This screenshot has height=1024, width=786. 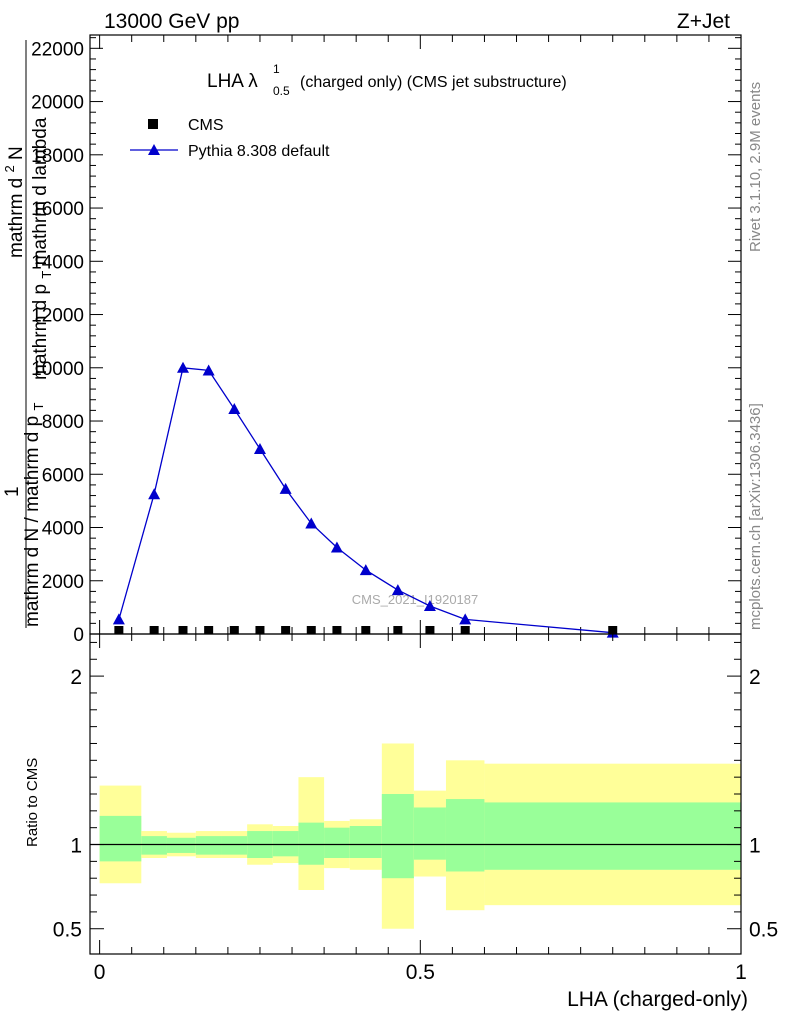 I want to click on main-y-tick-label: 10000, so click(x=57, y=369).